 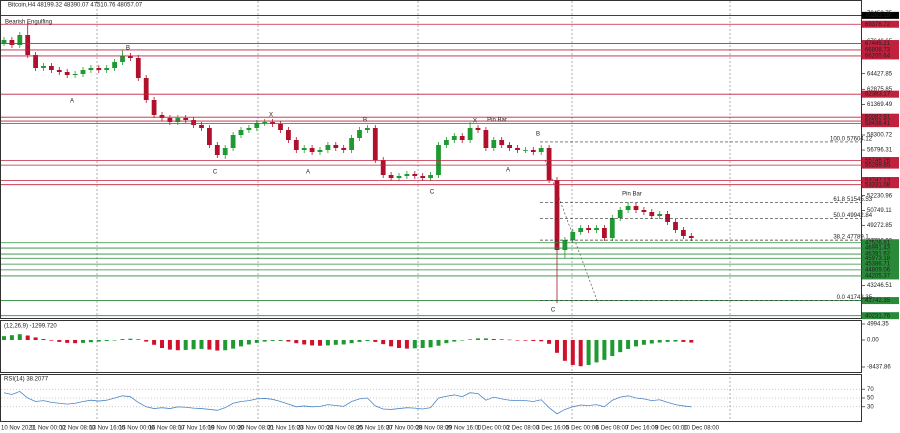 I want to click on y-tick-label: 52230.96, so click(x=880, y=196).